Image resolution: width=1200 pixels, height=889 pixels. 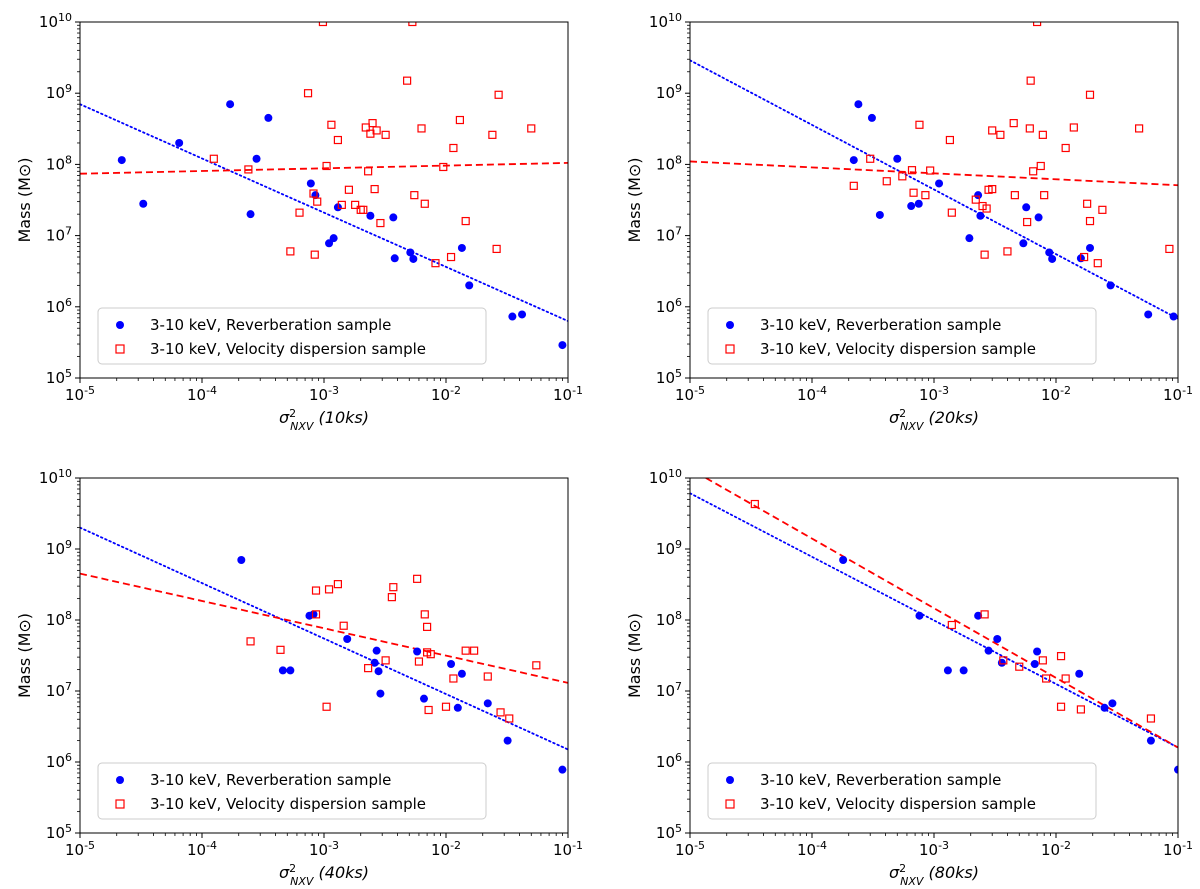 What do you see at coordinates (934, 420) in the screenshot?
I see `x-axis-label: σ2 NXV (20ks)` at bounding box center [934, 420].